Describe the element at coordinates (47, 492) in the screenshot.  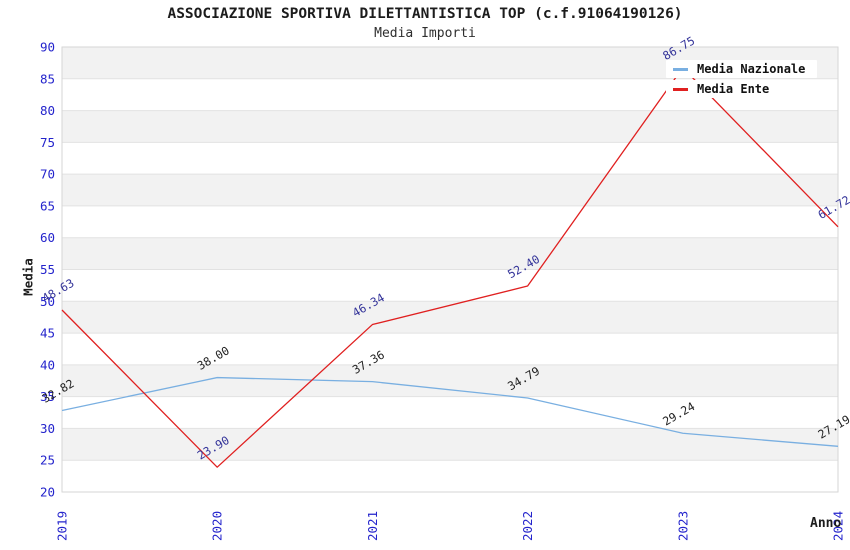
I see `y-tick-label: 20` at that location.